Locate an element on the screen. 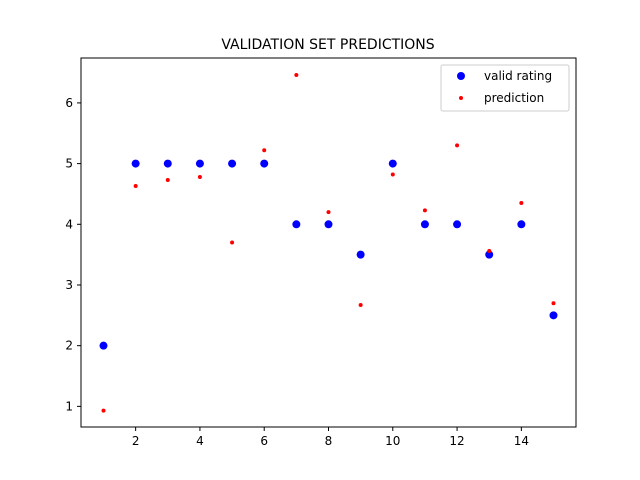 This screenshot has width=640, height=480. y-tick-label: 6 is located at coordinates (69, 103).